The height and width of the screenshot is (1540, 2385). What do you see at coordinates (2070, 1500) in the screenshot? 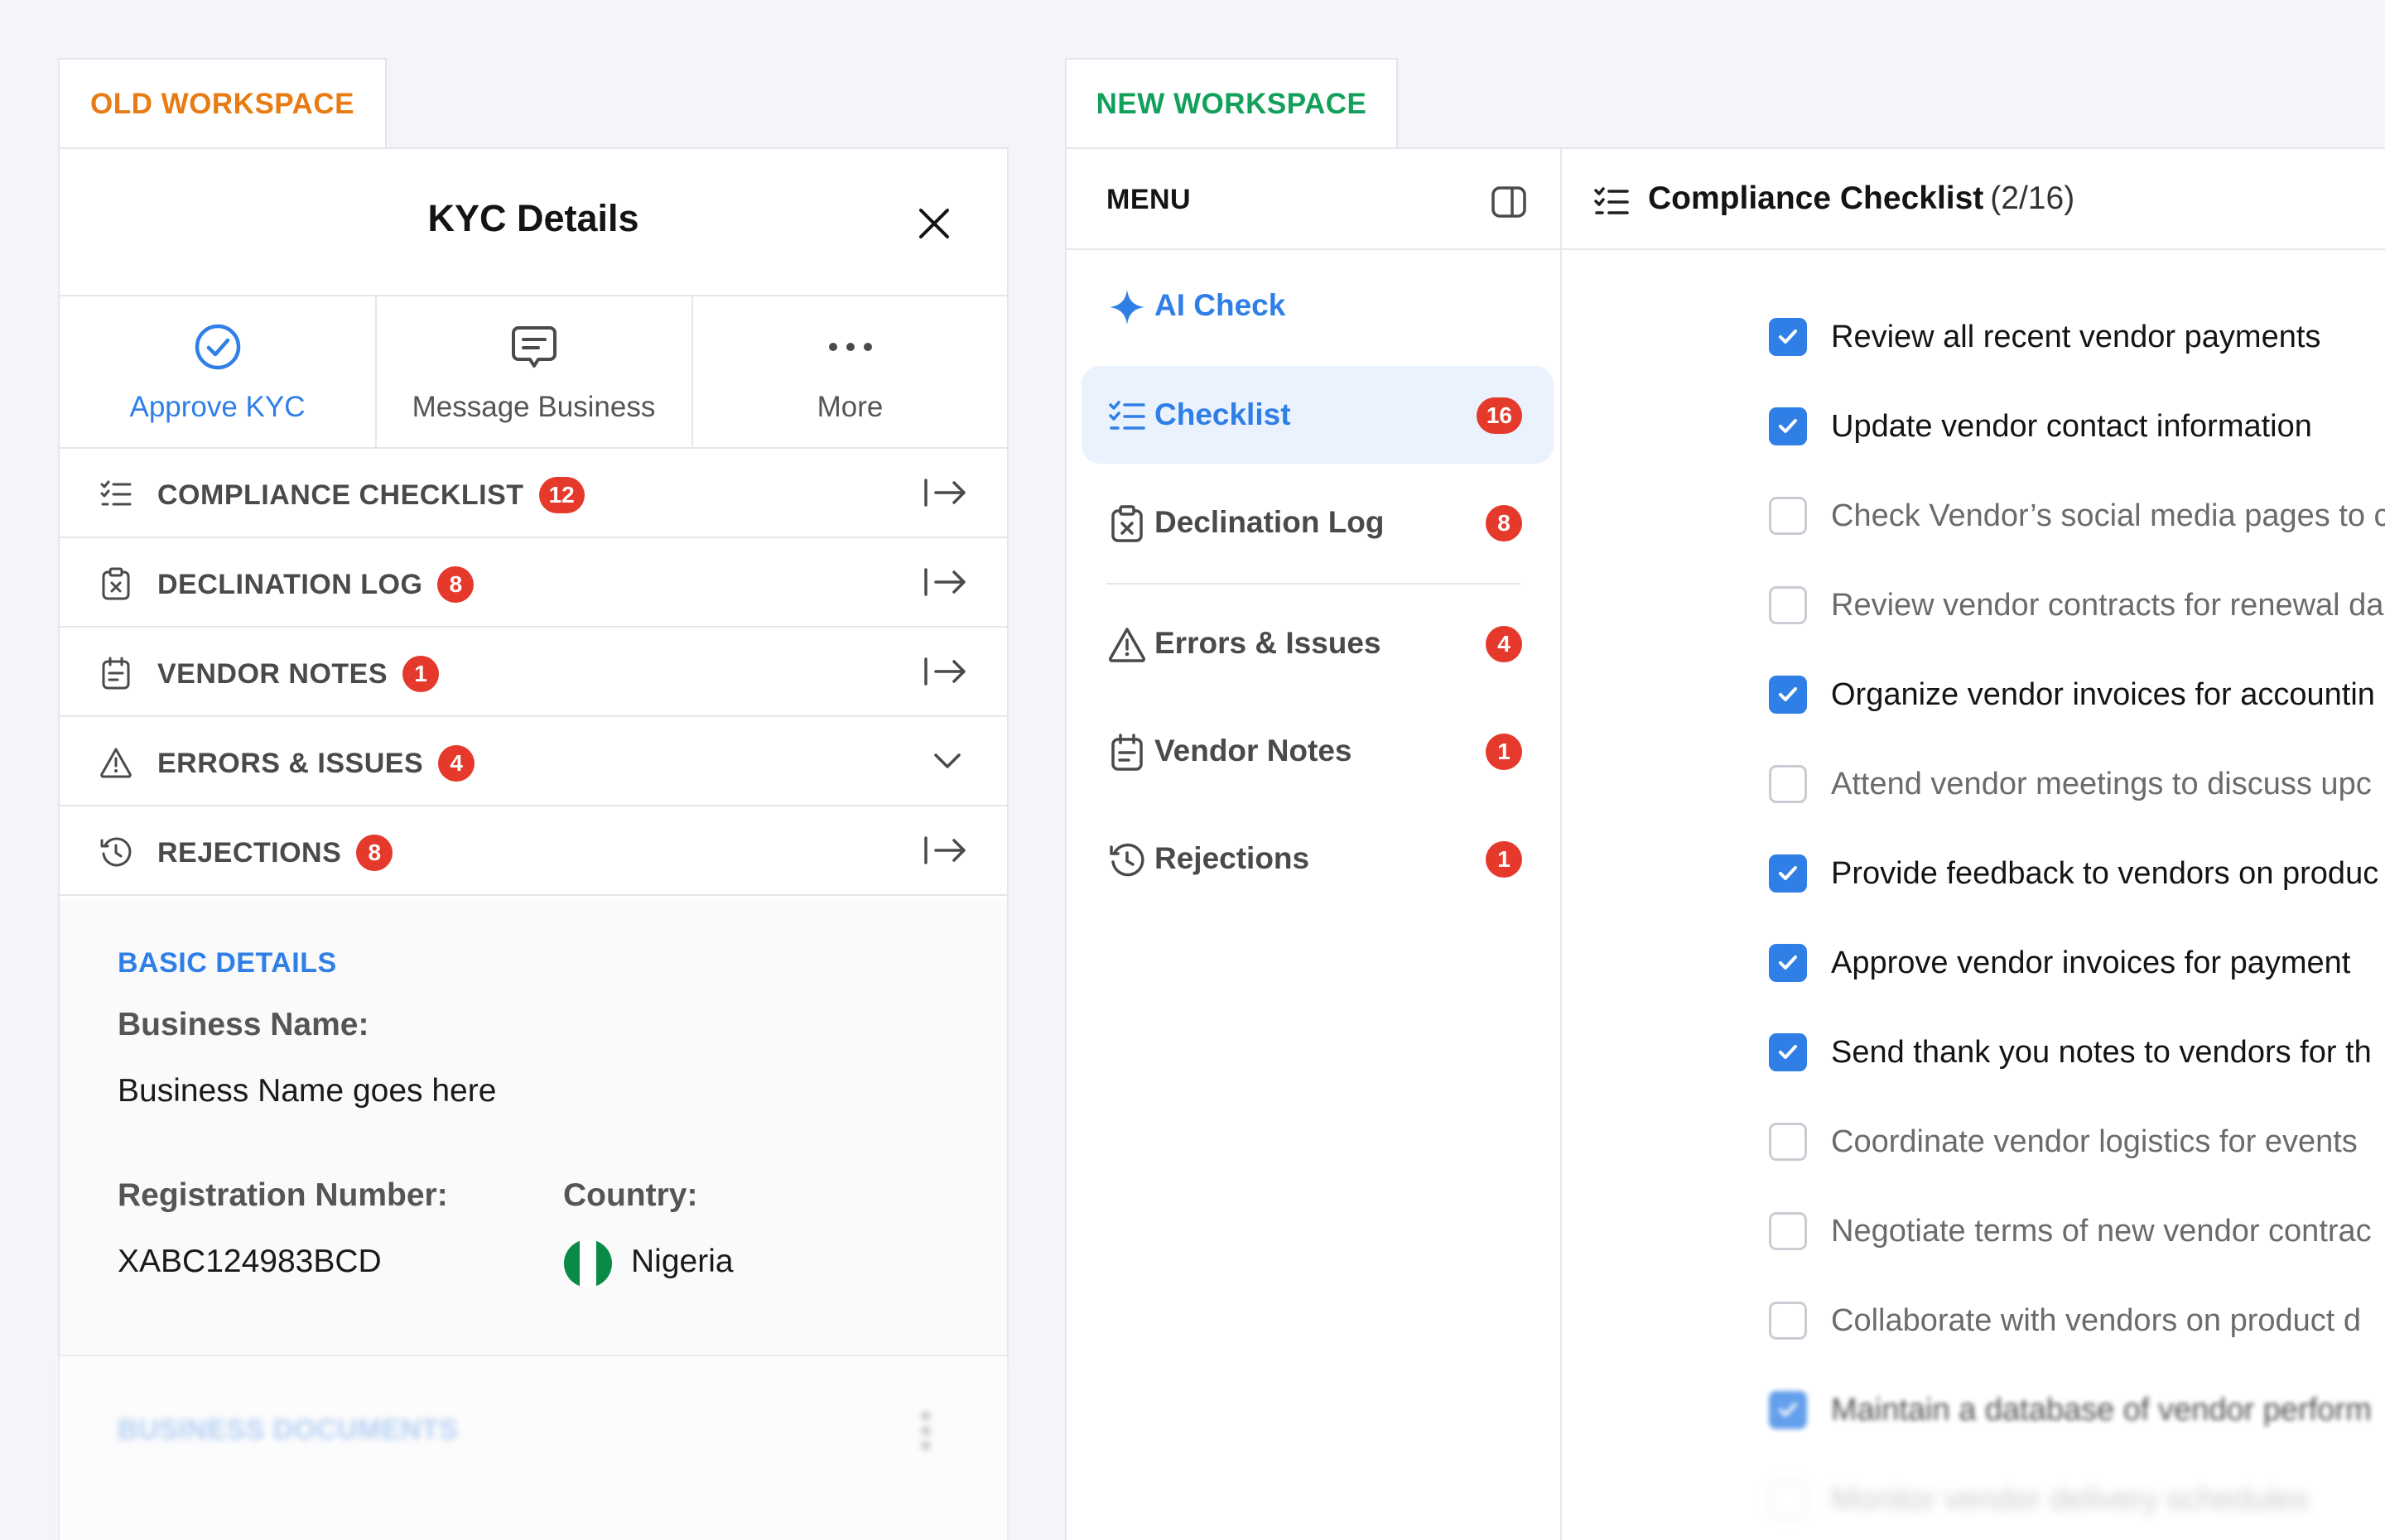
I see `checklist-item-label: Monitor vendor delivery schedules` at bounding box center [2070, 1500].